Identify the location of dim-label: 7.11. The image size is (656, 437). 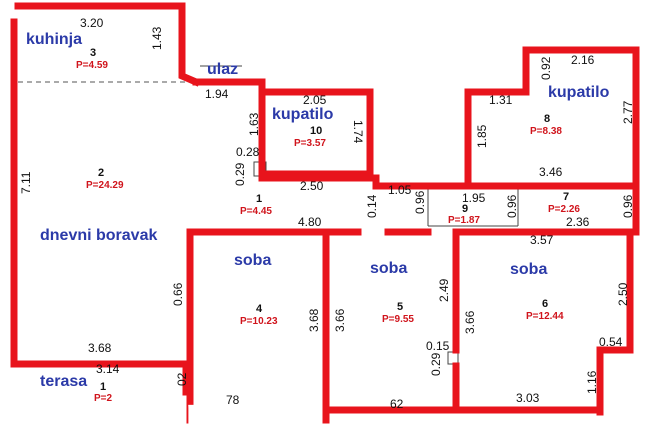
(26, 182).